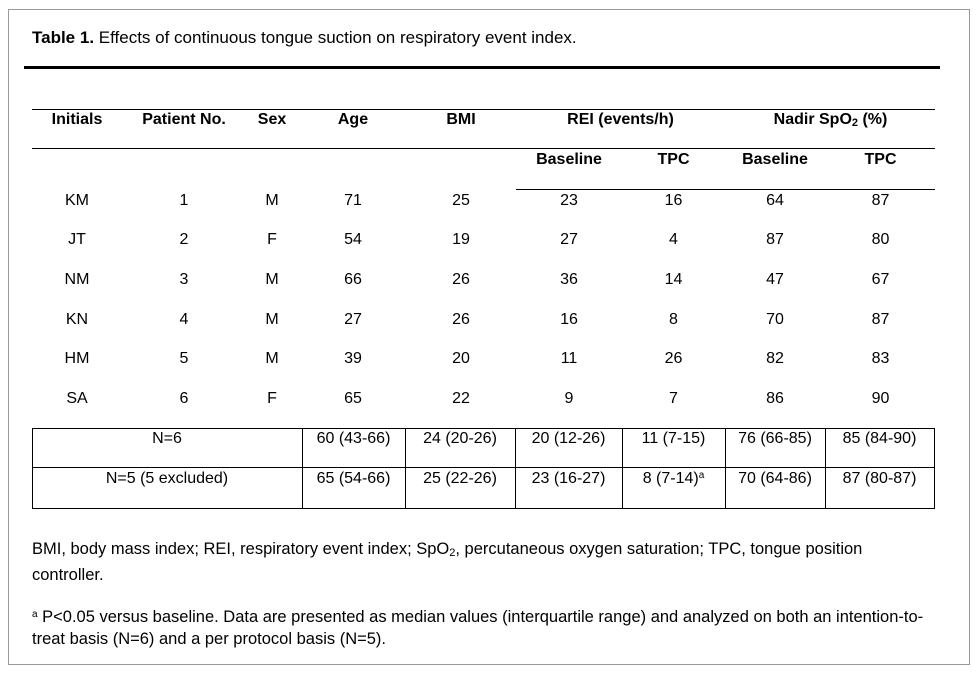 The width and height of the screenshot is (980, 675). What do you see at coordinates (353, 119) in the screenshot?
I see `col-header-age: Age` at bounding box center [353, 119].